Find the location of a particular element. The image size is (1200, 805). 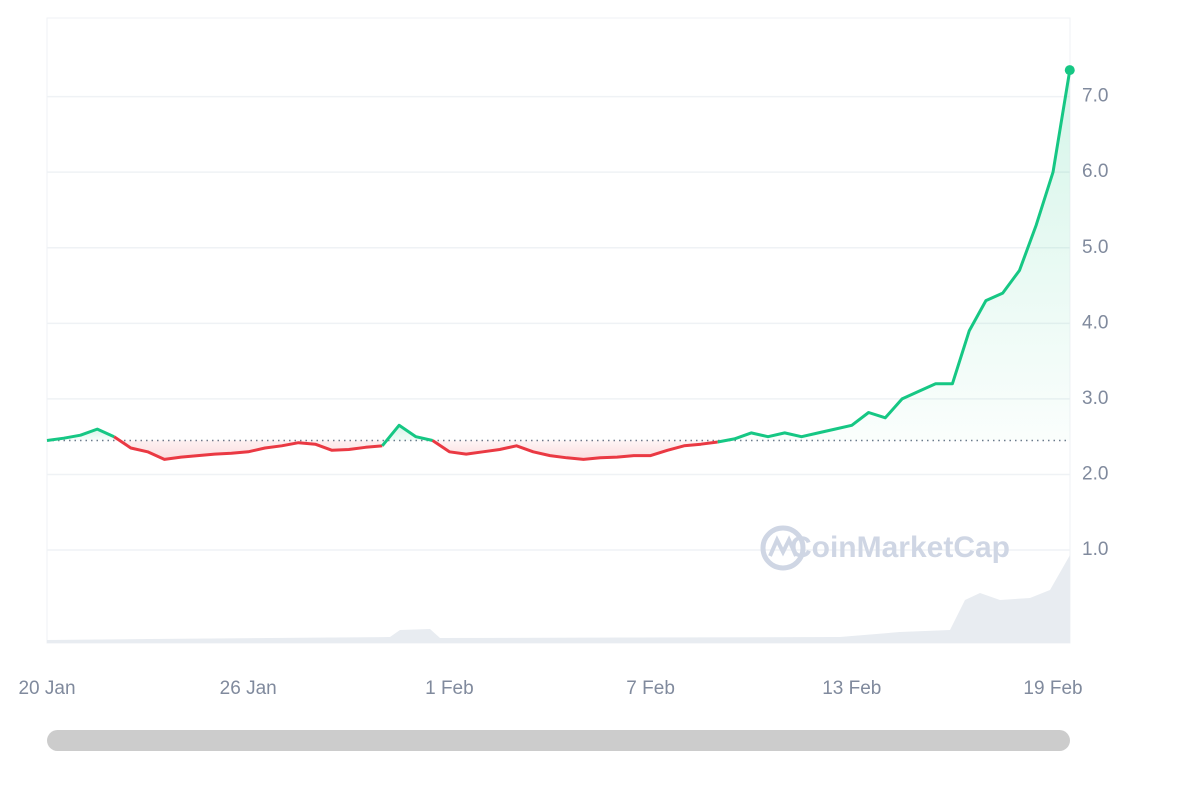

scrollbar is located at coordinates (558, 740).